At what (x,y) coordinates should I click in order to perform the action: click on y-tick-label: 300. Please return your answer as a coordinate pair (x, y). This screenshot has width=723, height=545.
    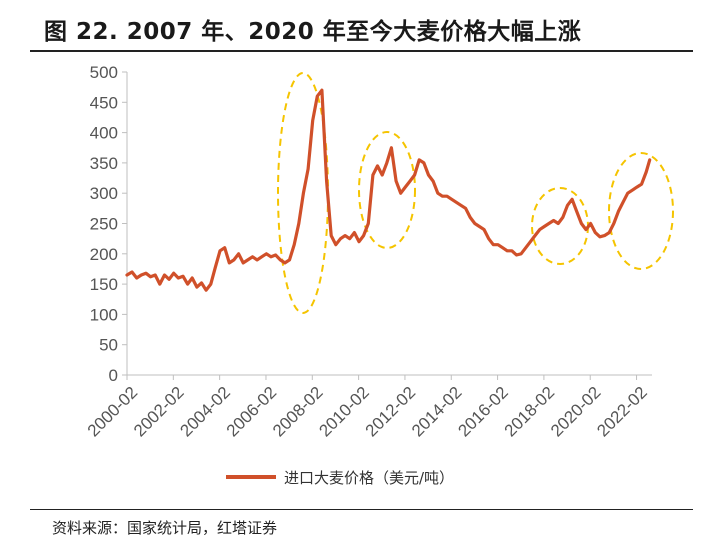
    Looking at the image, I should click on (104, 193).